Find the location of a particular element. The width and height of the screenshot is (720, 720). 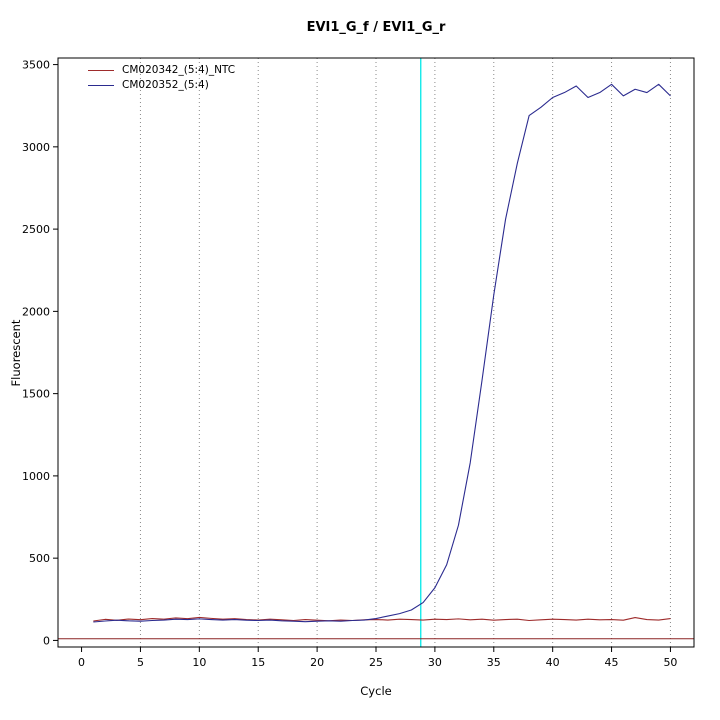

x-tick-label: 30 is located at coordinates (435, 662).